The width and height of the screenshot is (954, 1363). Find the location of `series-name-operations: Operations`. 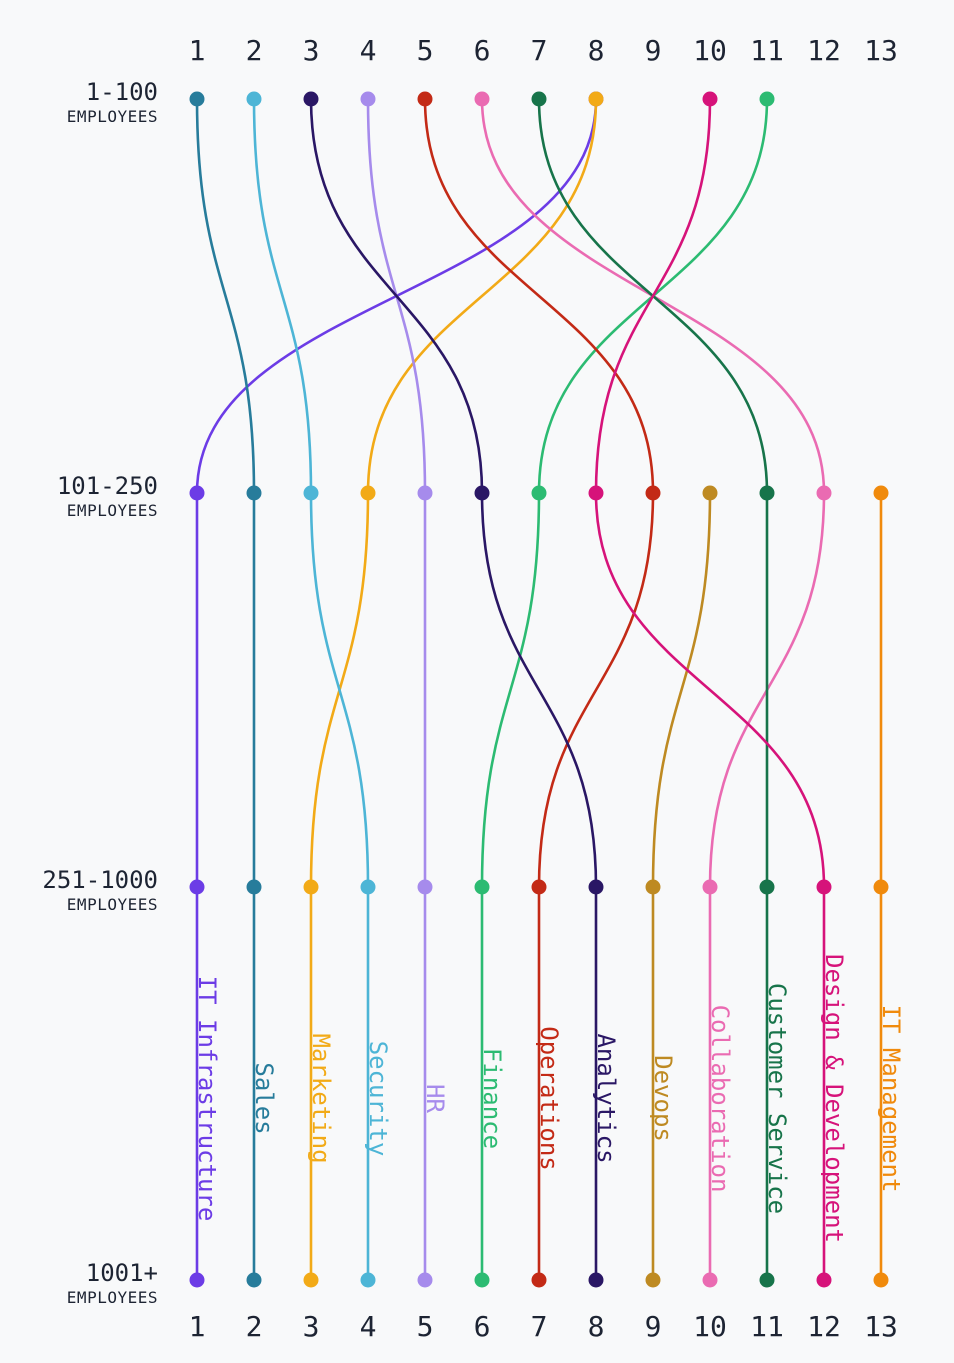

series-name-operations: Operations is located at coordinates (549, 1098).